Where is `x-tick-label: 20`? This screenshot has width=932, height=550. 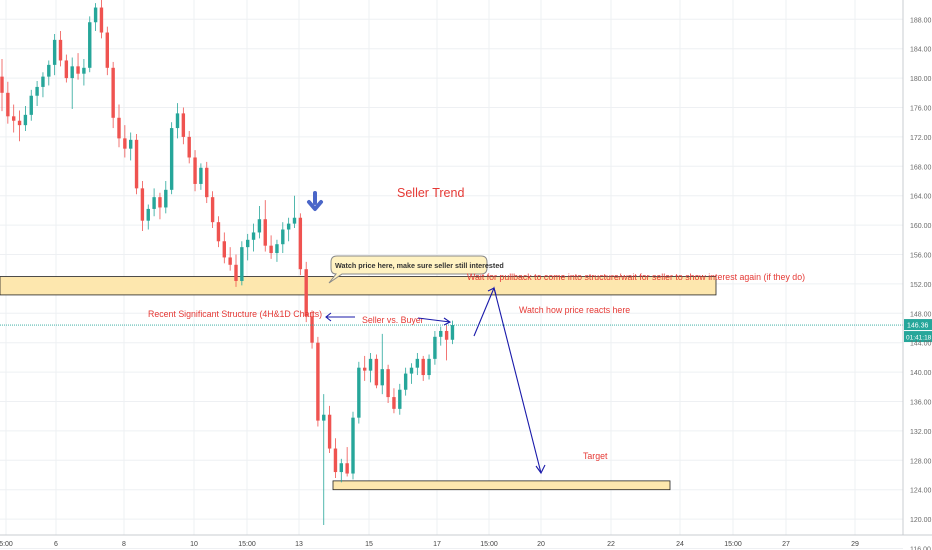 x-tick-label: 20 is located at coordinates (541, 544).